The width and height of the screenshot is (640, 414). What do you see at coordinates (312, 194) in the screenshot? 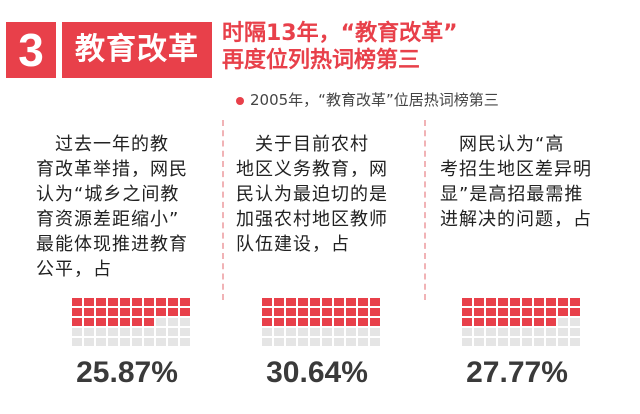
I see `stat-quote: 关于目前农村 地区义务教育，网 民认为最迫切的是 加强农村地区教师 队伍建设，占` at bounding box center [312, 194].